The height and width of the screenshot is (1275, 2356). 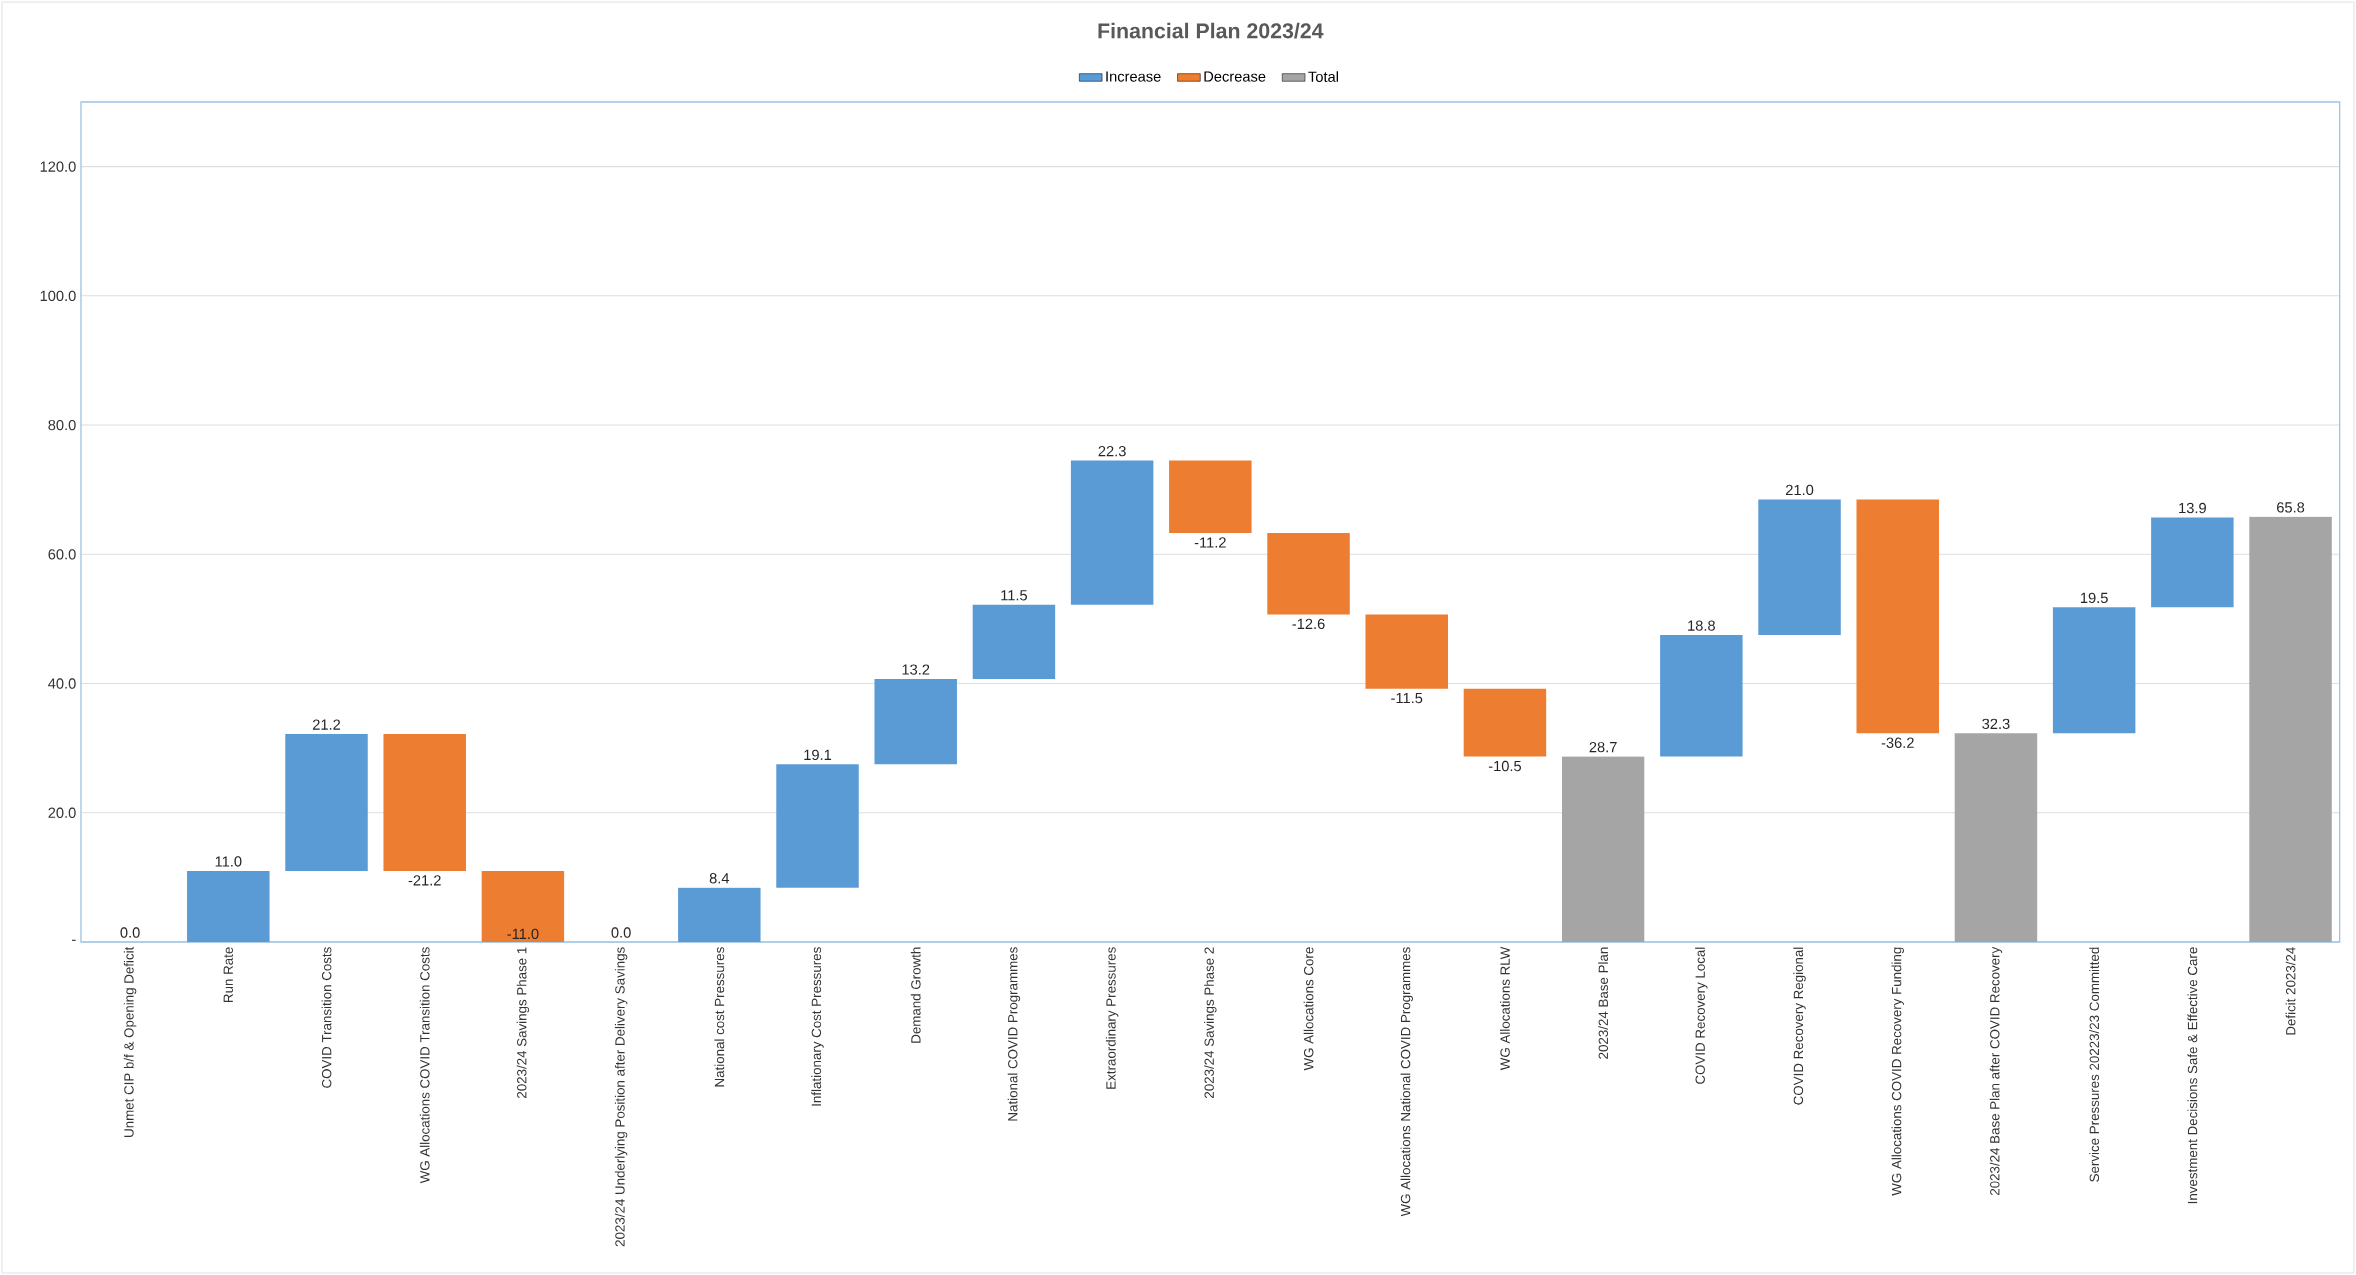 What do you see at coordinates (1897, 1071) in the screenshot?
I see `x-tick-label: WG Allocations COVID Recovery Funding` at bounding box center [1897, 1071].